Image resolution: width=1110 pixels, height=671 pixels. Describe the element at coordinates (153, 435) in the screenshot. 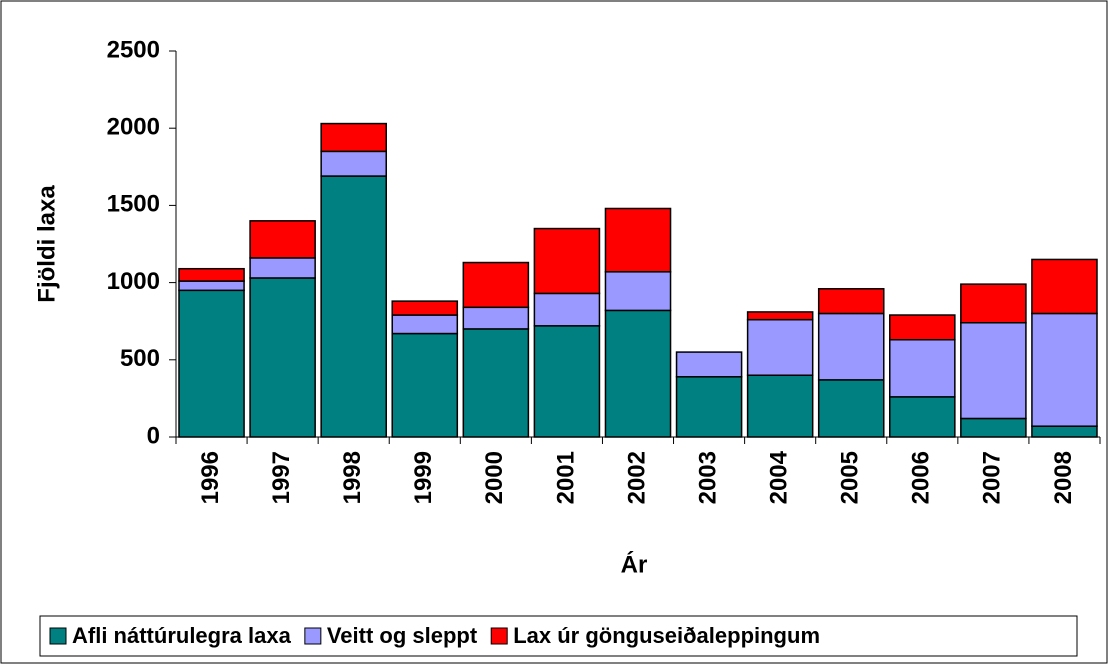

I see `y-tick-label: 0` at that location.